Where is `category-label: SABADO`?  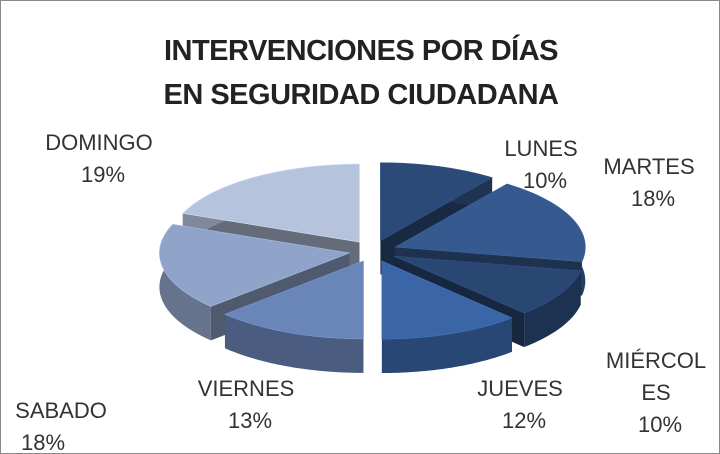
category-label: SABADO is located at coordinates (61, 410).